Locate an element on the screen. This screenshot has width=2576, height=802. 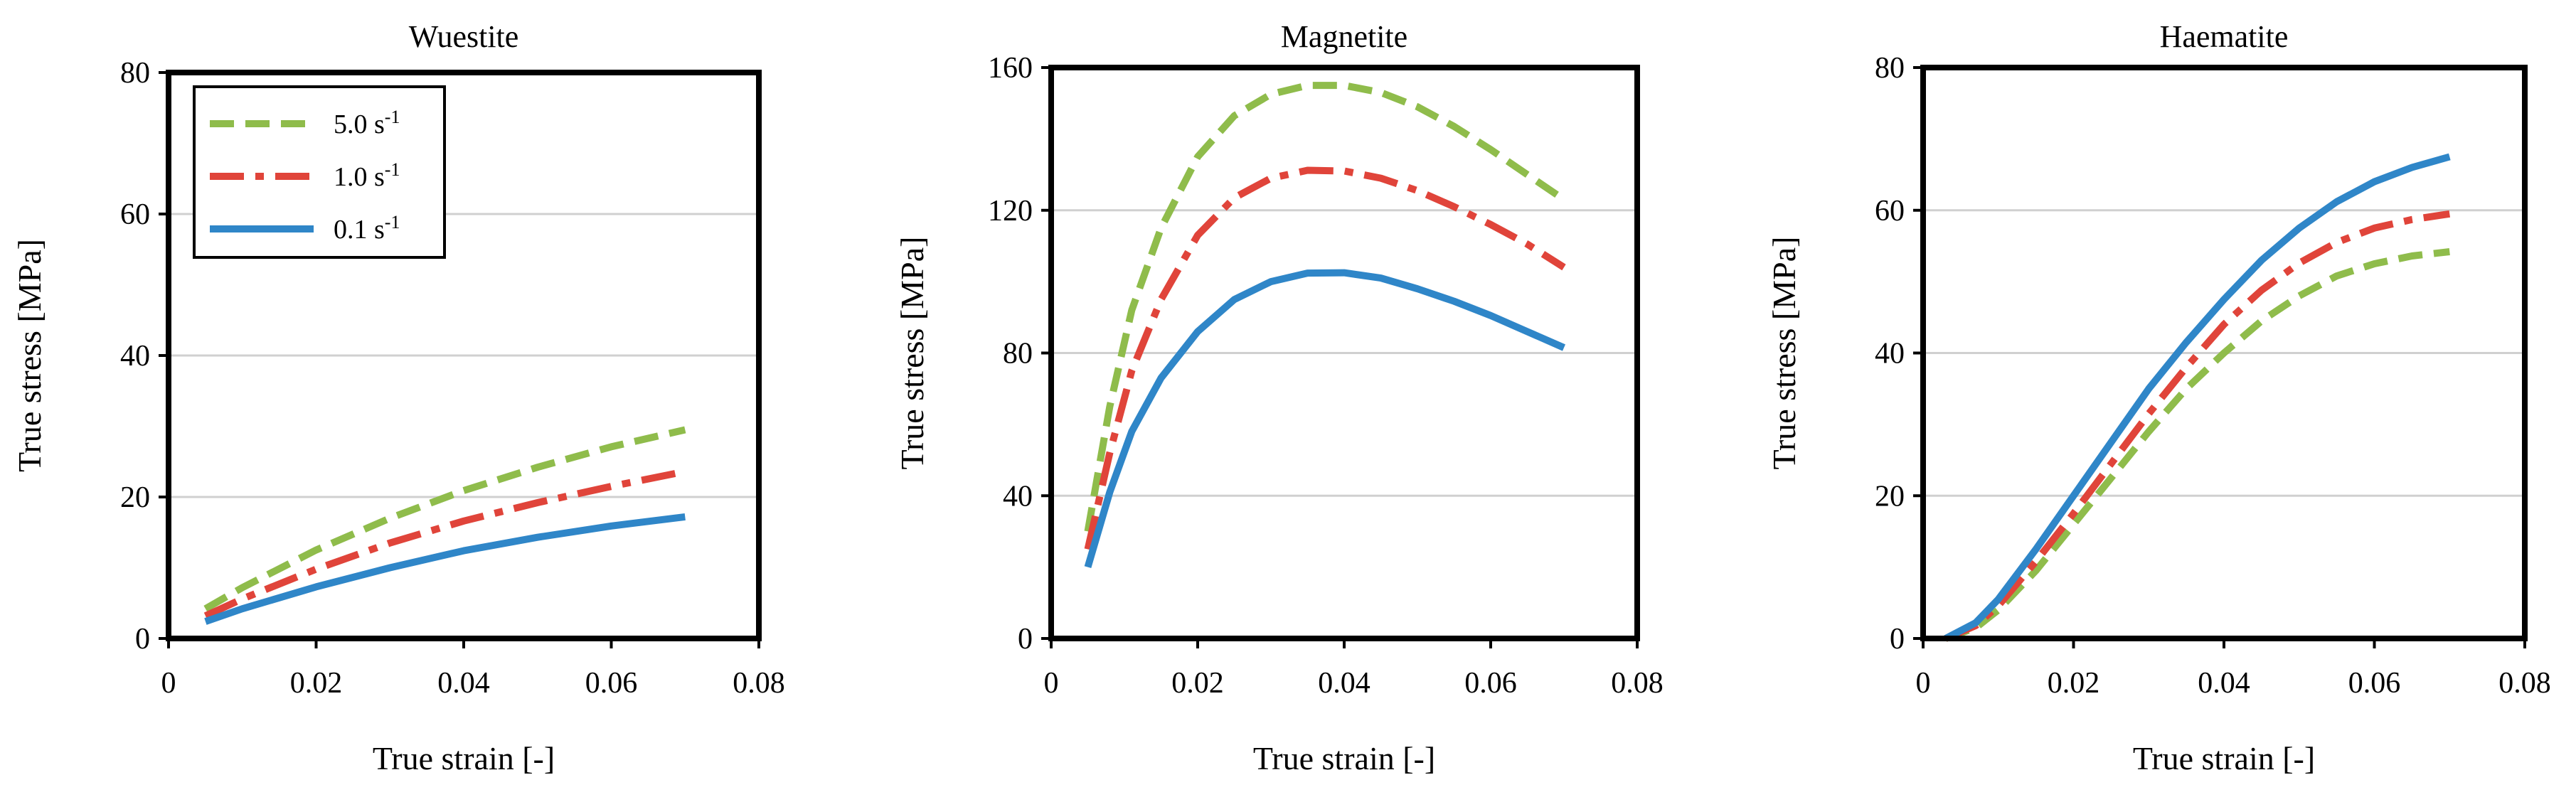
legend-entry-label: 1.0 s-1 is located at coordinates (367, 175).